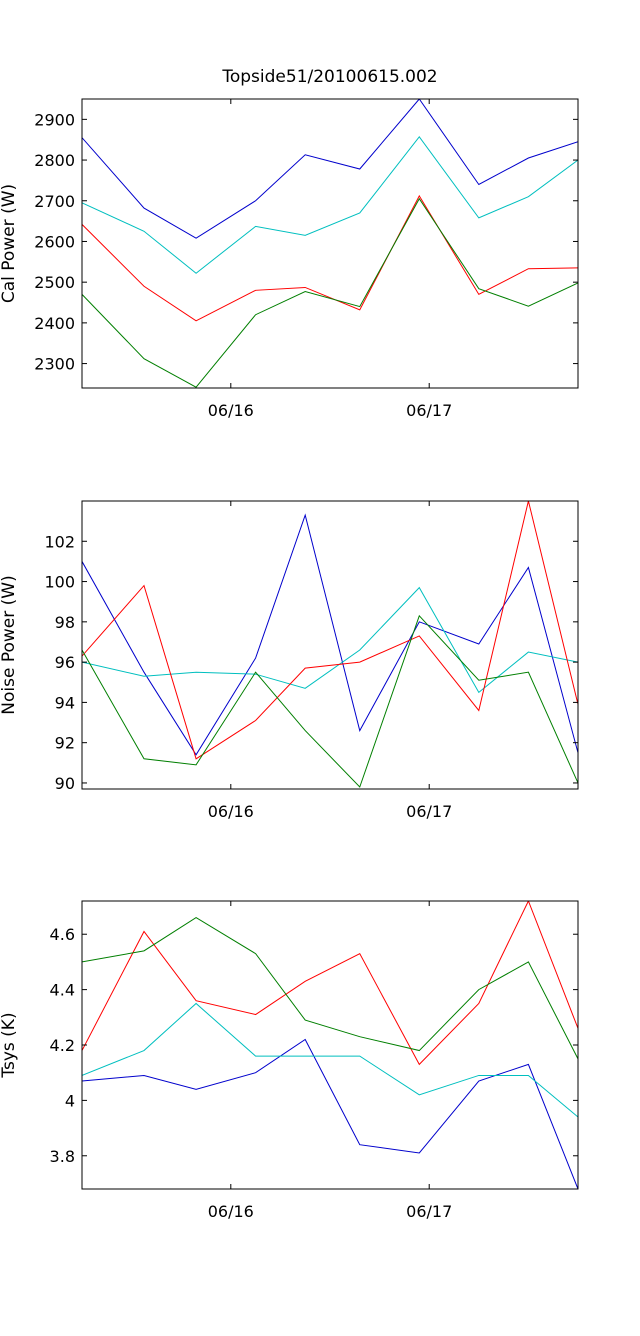 This screenshot has height=1336, width=640. Describe the element at coordinates (65, 783) in the screenshot. I see `noise-power-ytick-label: 90` at that location.